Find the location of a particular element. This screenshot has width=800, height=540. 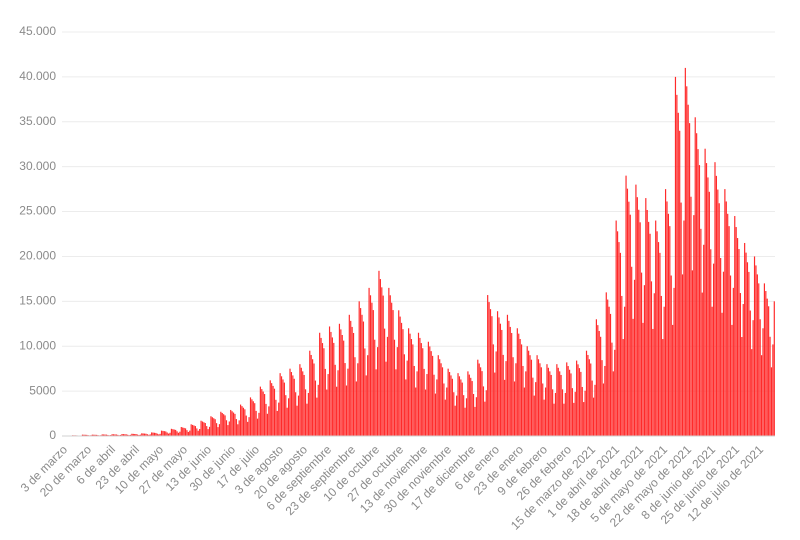

y-tick-label: 30.000 is located at coordinates (37, 166).